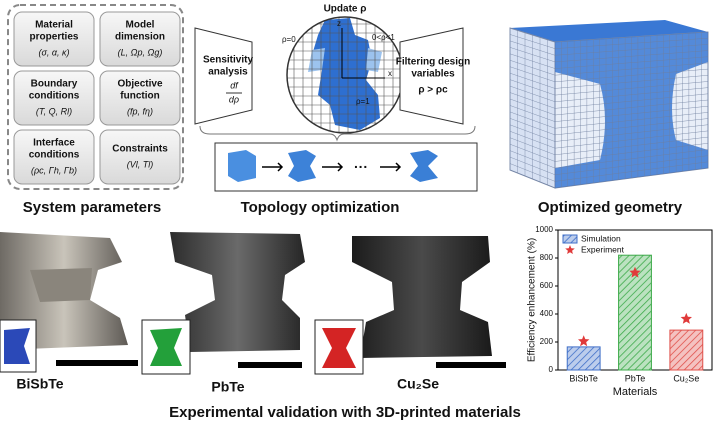 Image resolution: width=720 pixels, height=435 pixels. What do you see at coordinates (339, 23) in the screenshot?
I see `label: z` at bounding box center [339, 23].